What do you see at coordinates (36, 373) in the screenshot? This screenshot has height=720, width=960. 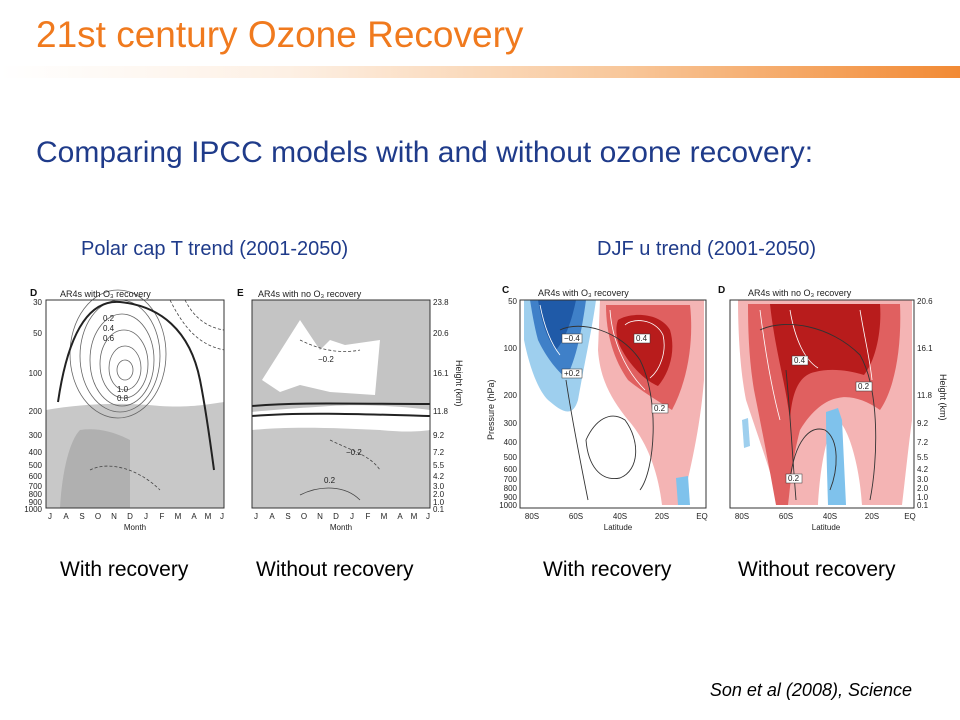 I see `pressure-tick: 100` at bounding box center [36, 373].